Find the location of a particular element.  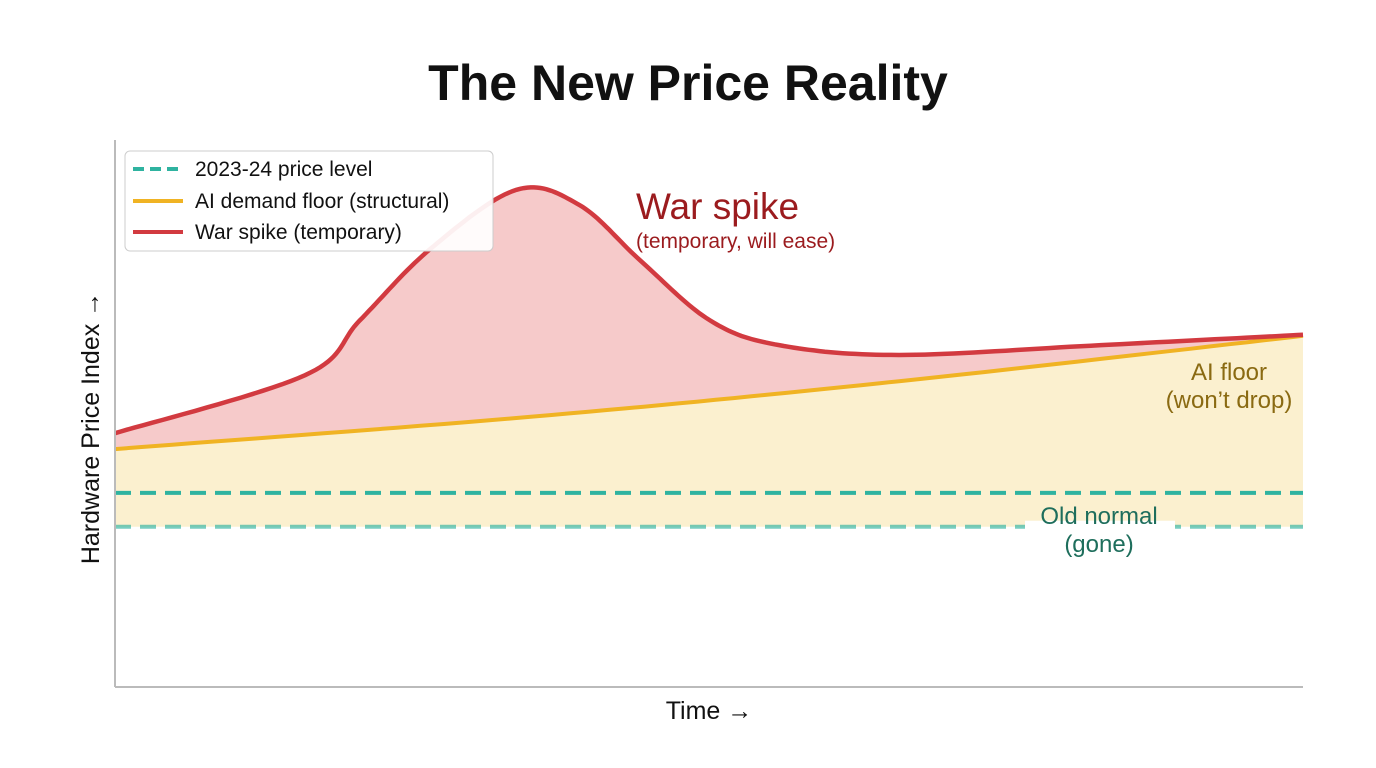

chart-title: The New Price Reality is located at coordinates (688, 83).